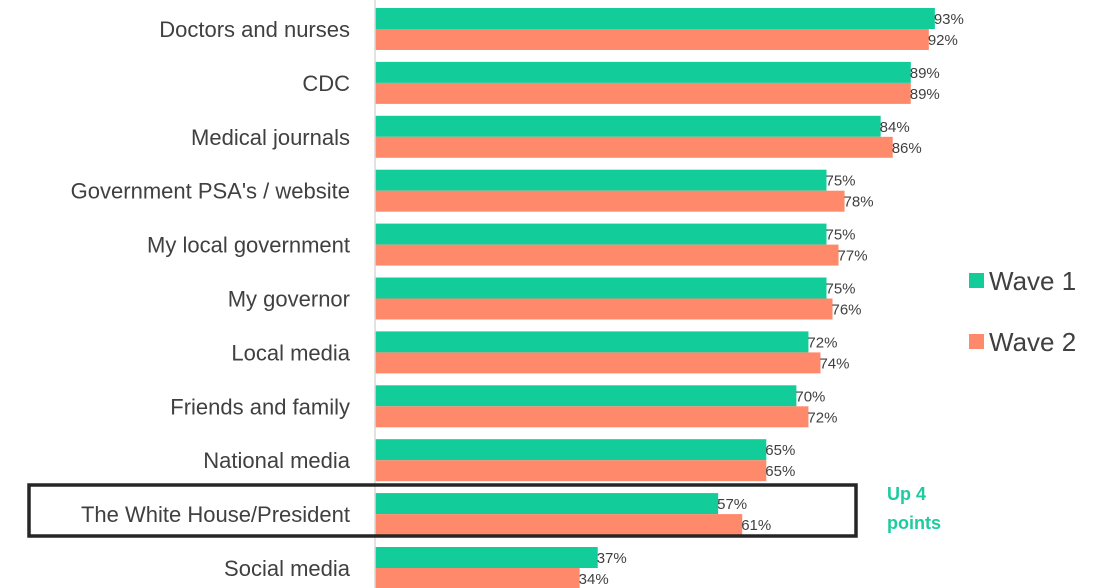  What do you see at coordinates (895, 127) in the screenshot?
I see `value-label-wave-1-medical-journals: 84%` at bounding box center [895, 127].